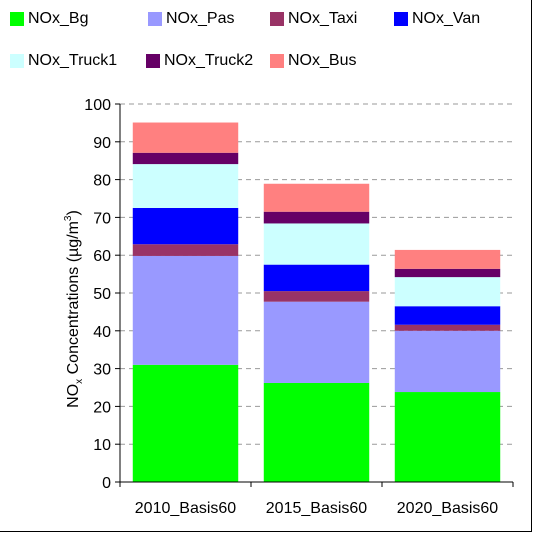  What do you see at coordinates (447, 327) in the screenshot?
I see `bar-segment-nox-taxi-2020-basis60` at bounding box center [447, 327].